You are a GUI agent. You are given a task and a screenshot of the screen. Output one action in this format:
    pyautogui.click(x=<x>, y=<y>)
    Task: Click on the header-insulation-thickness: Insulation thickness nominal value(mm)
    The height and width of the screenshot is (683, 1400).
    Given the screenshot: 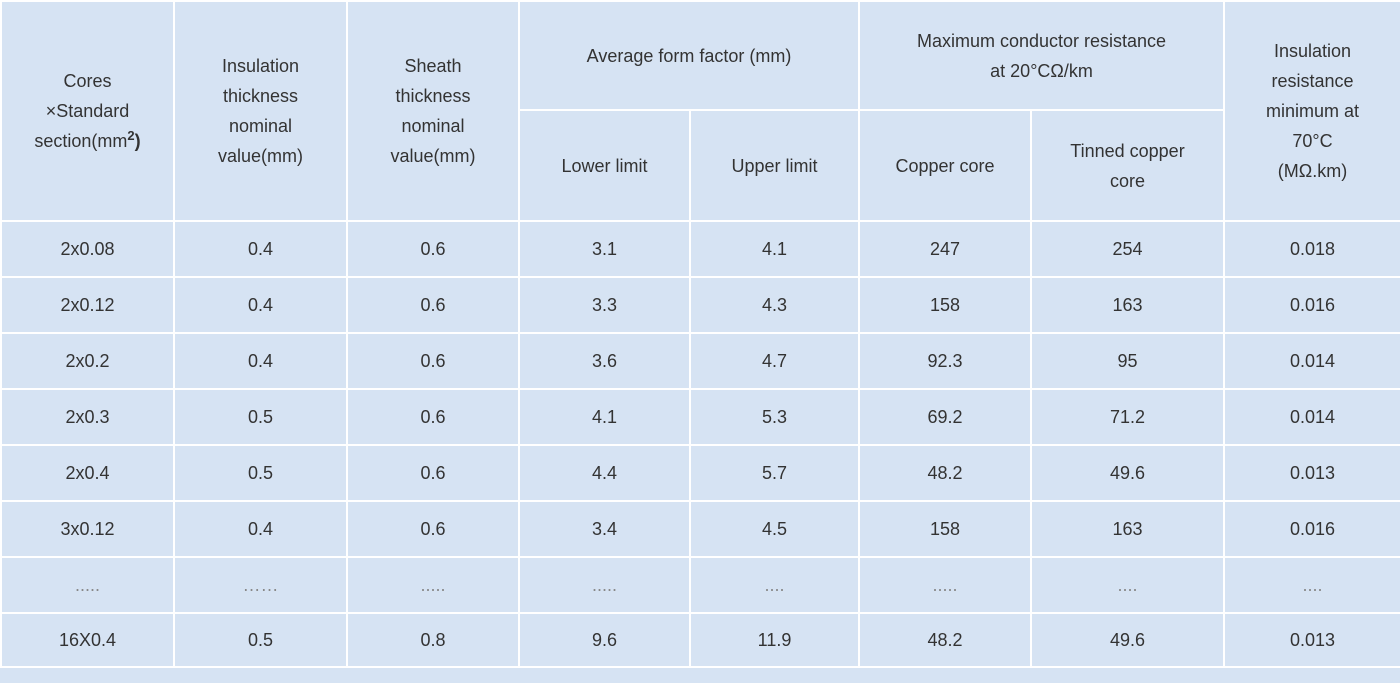 What is the action you would take?
    pyautogui.click(x=260, y=111)
    